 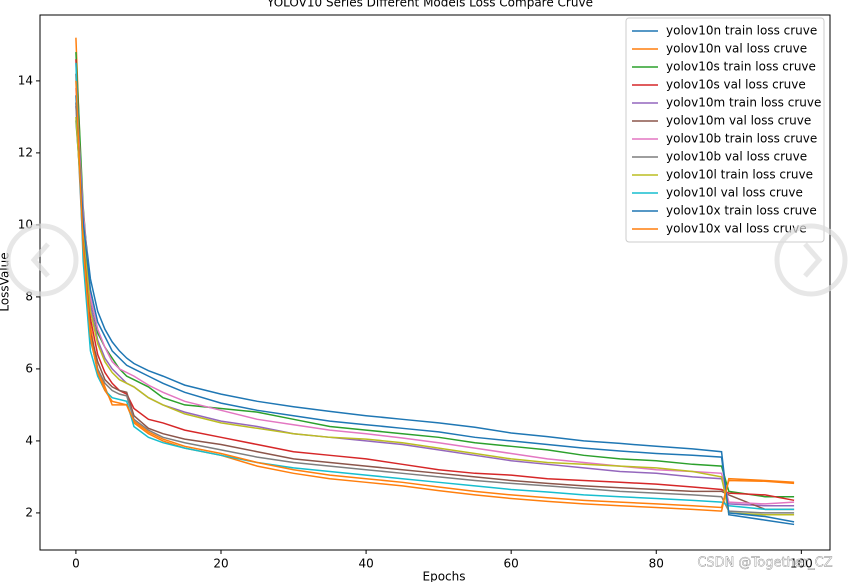 What do you see at coordinates (29, 368) in the screenshot?
I see `y-tick-label: 6` at bounding box center [29, 368].